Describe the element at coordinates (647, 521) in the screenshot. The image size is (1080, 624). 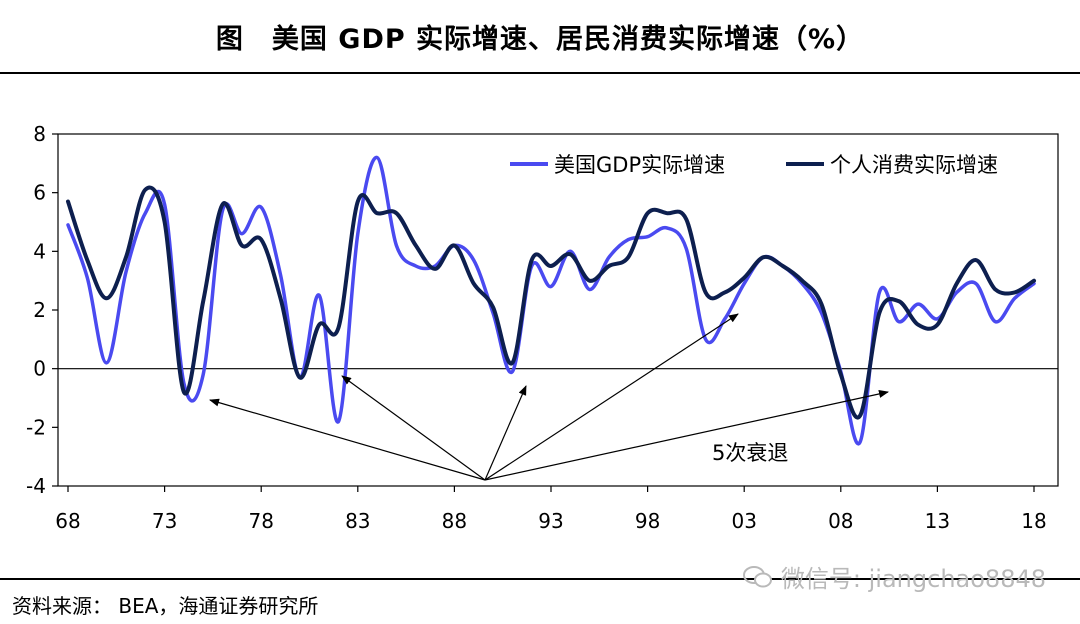
I see `x-tick-label: 98` at that location.